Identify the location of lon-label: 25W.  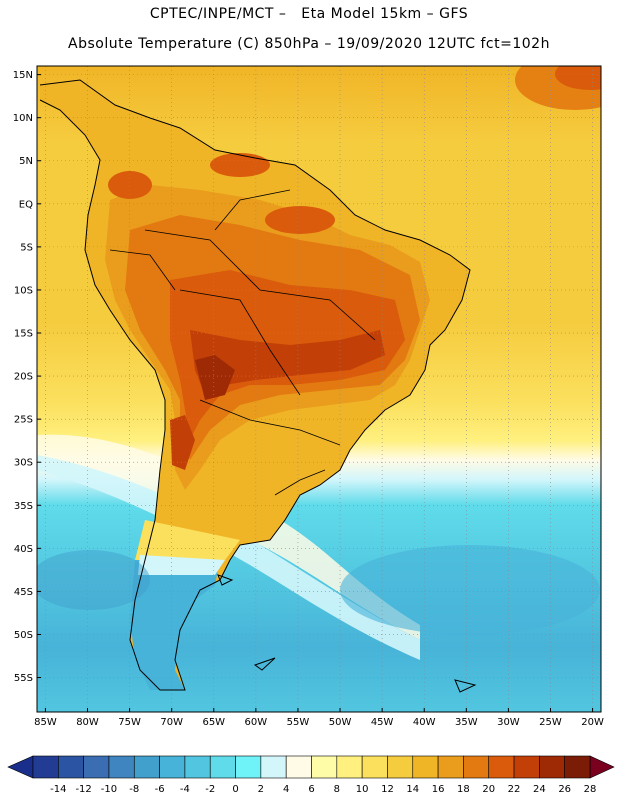
(550, 722).